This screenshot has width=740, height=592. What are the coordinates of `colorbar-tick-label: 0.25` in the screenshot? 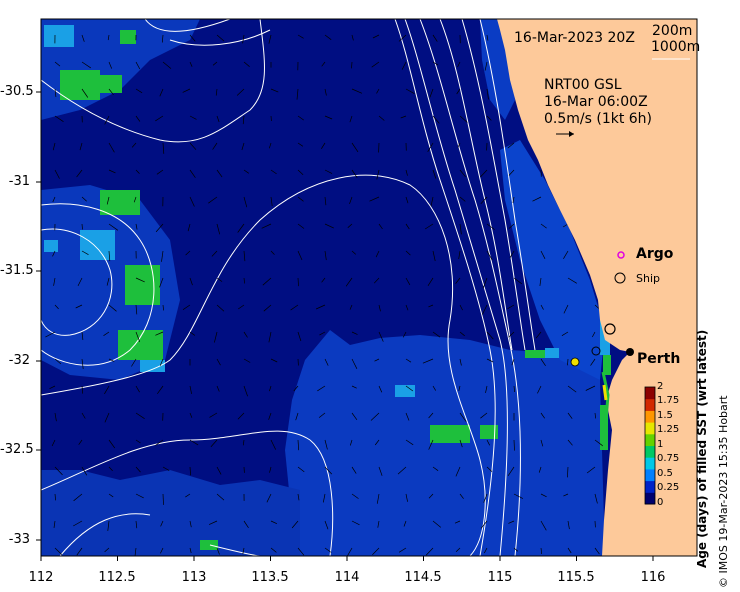 It's located at (668, 487).